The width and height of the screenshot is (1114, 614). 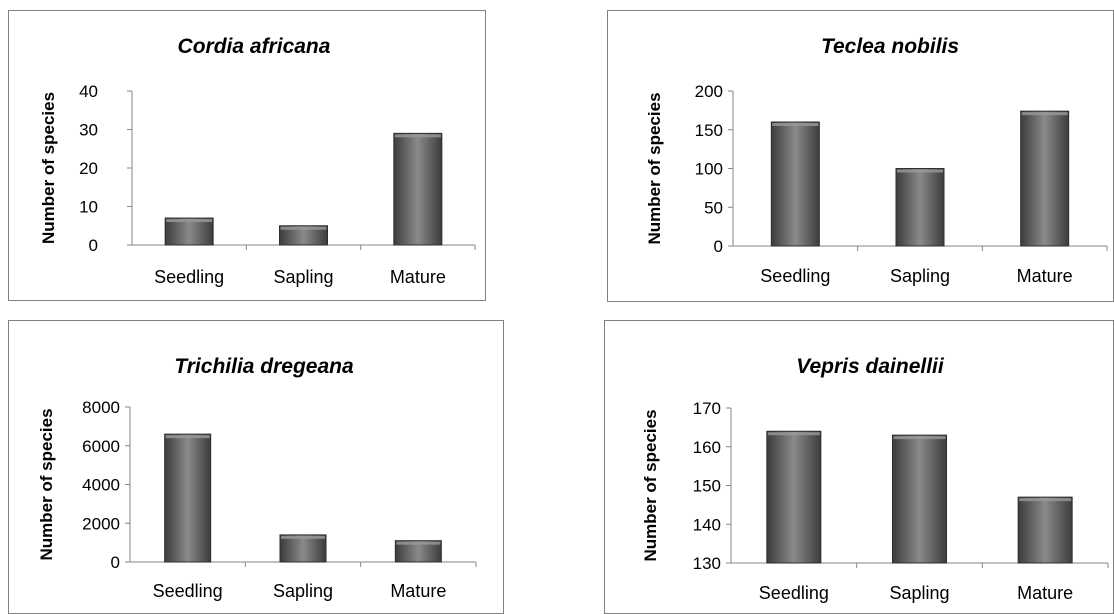 I want to click on y-tick-label: 30, so click(x=88, y=130).